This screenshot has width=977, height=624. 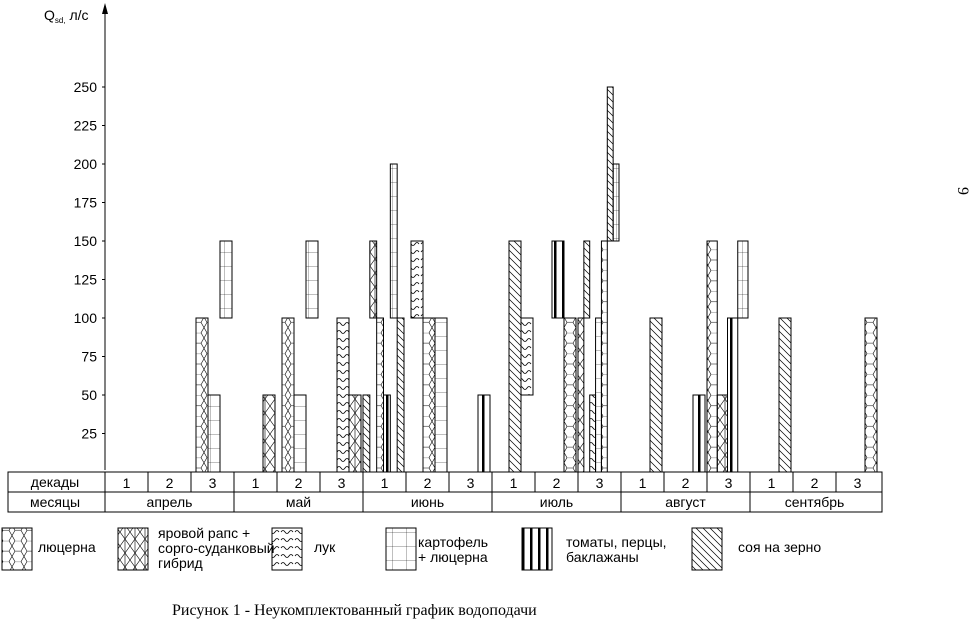 What do you see at coordinates (86, 280) in the screenshot?
I see `y-tick-label: 125` at bounding box center [86, 280].